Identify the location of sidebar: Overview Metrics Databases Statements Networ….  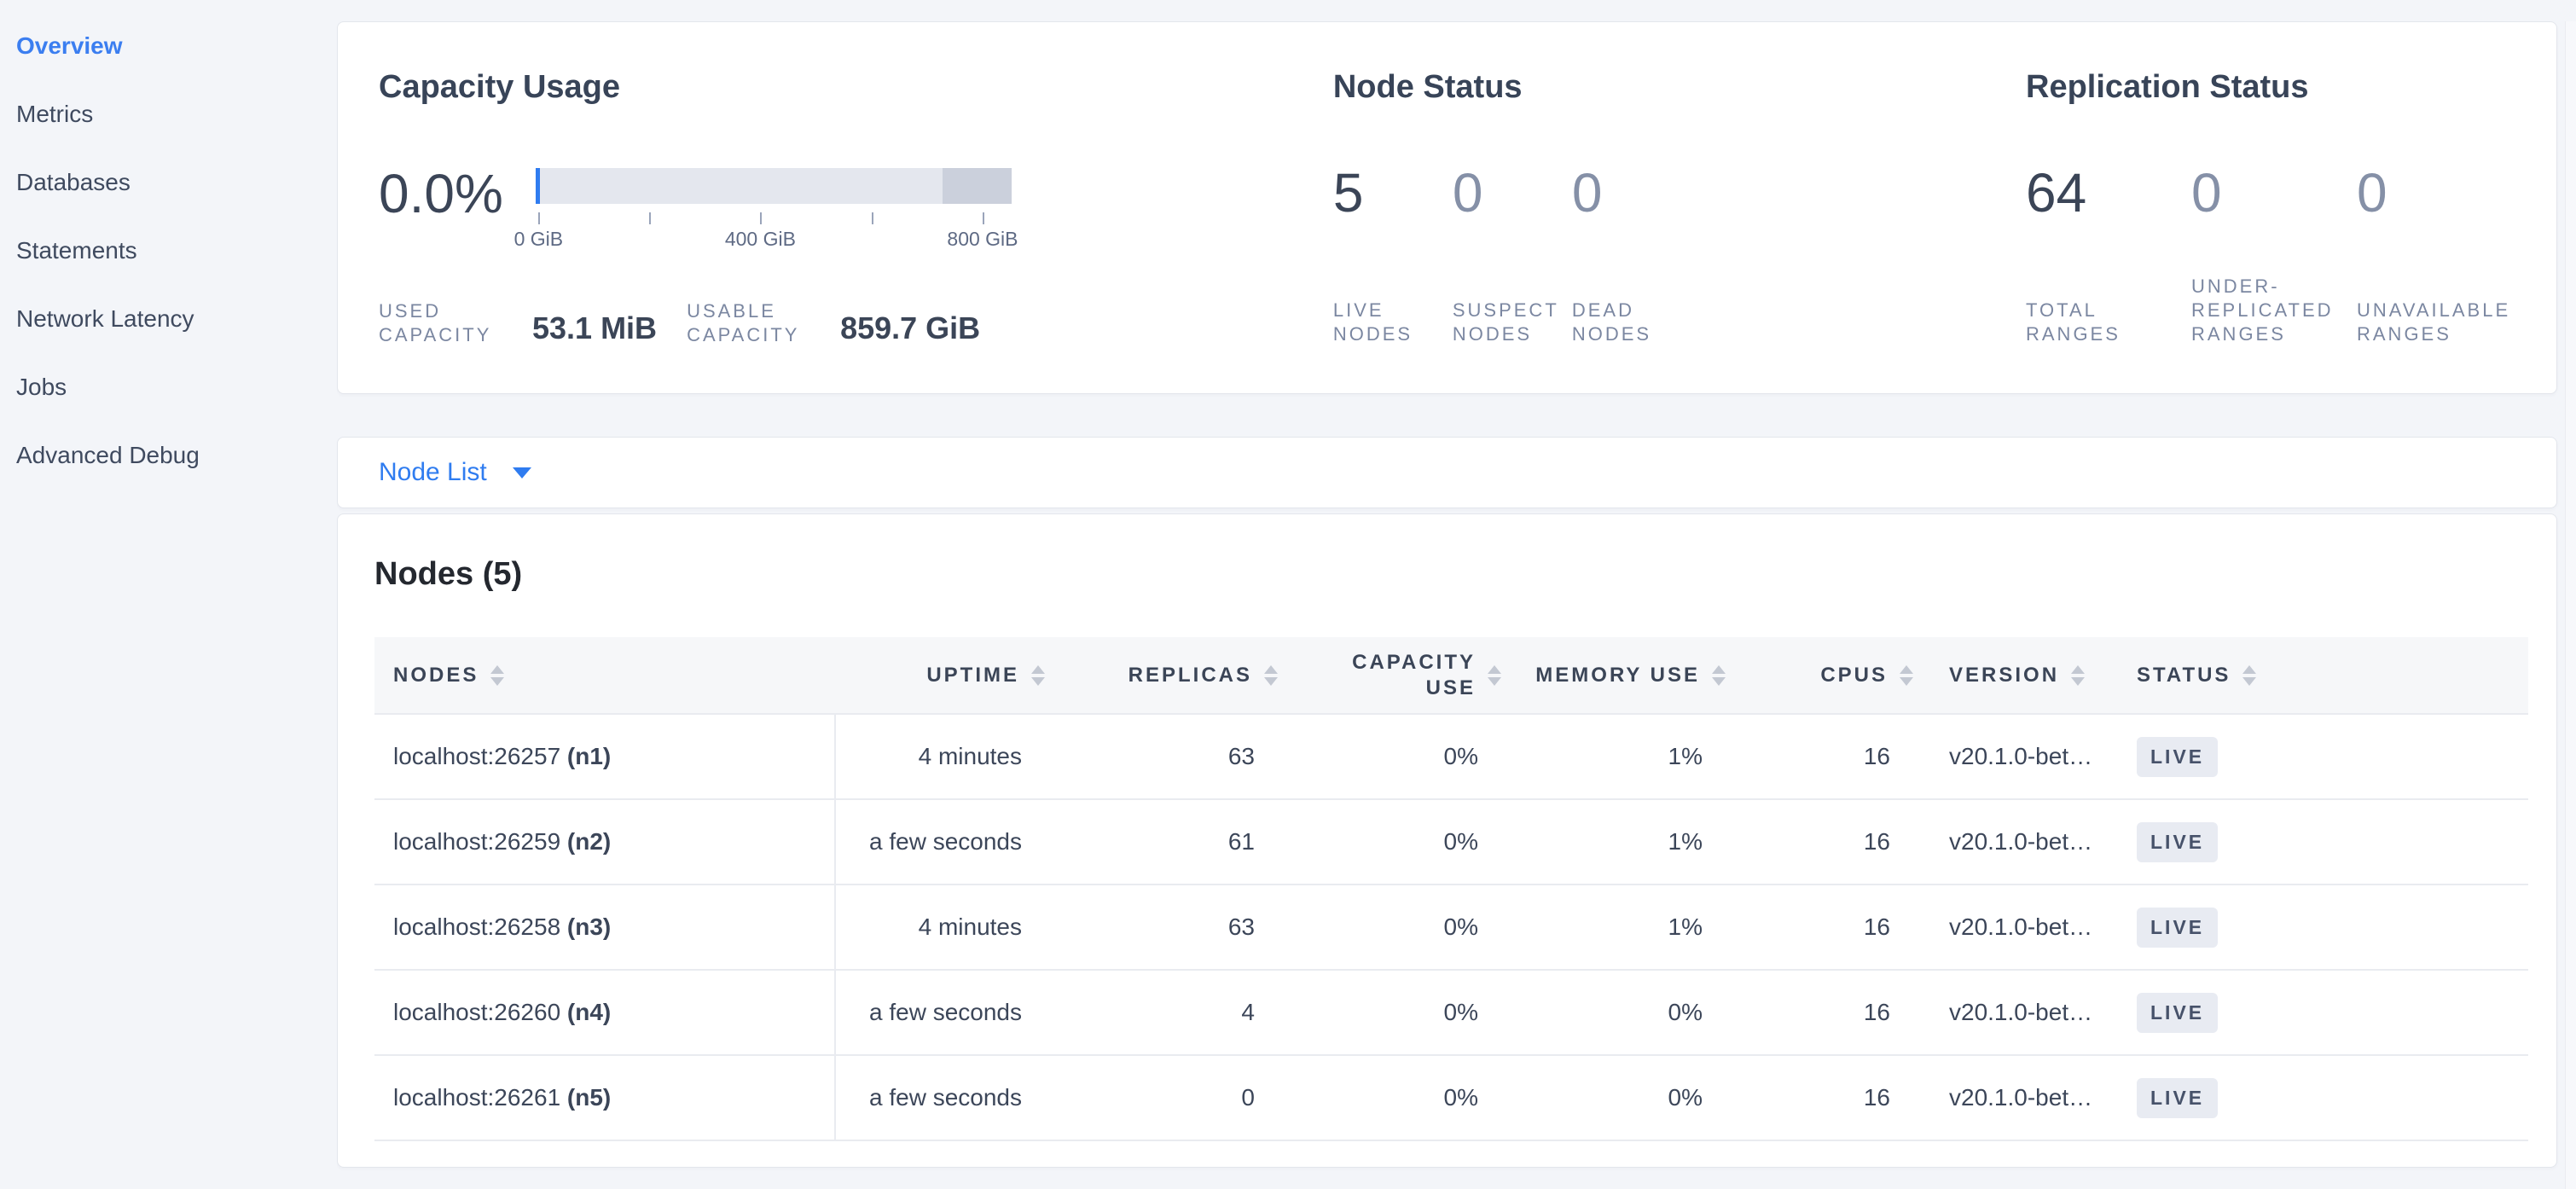
(168, 605).